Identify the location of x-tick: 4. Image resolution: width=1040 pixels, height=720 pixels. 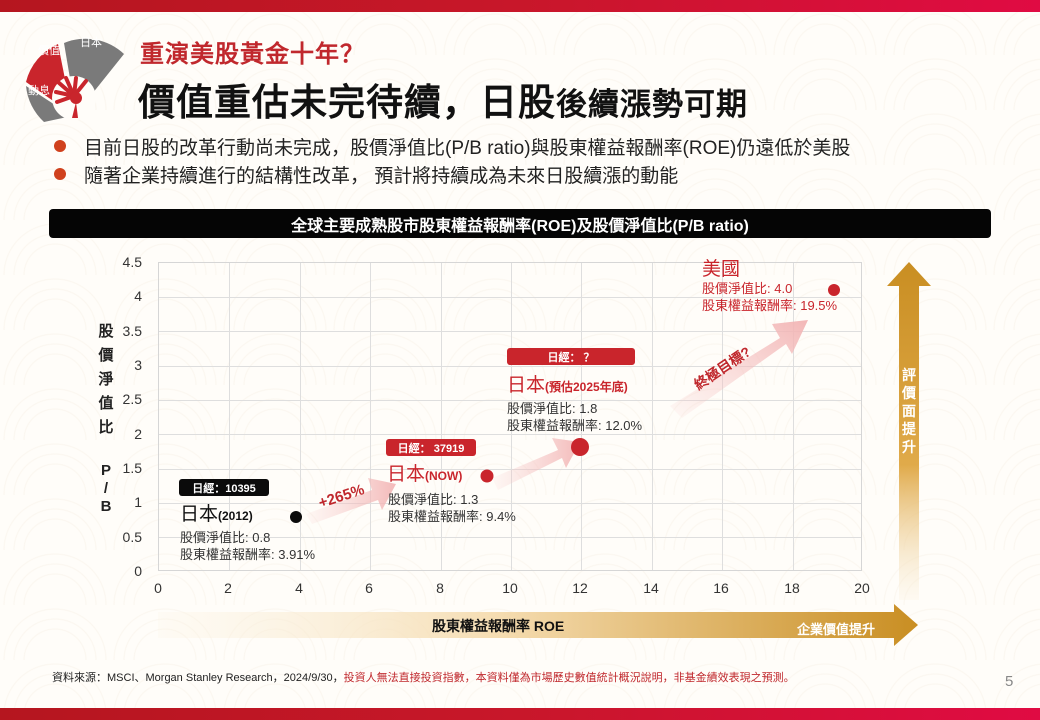
(299, 588).